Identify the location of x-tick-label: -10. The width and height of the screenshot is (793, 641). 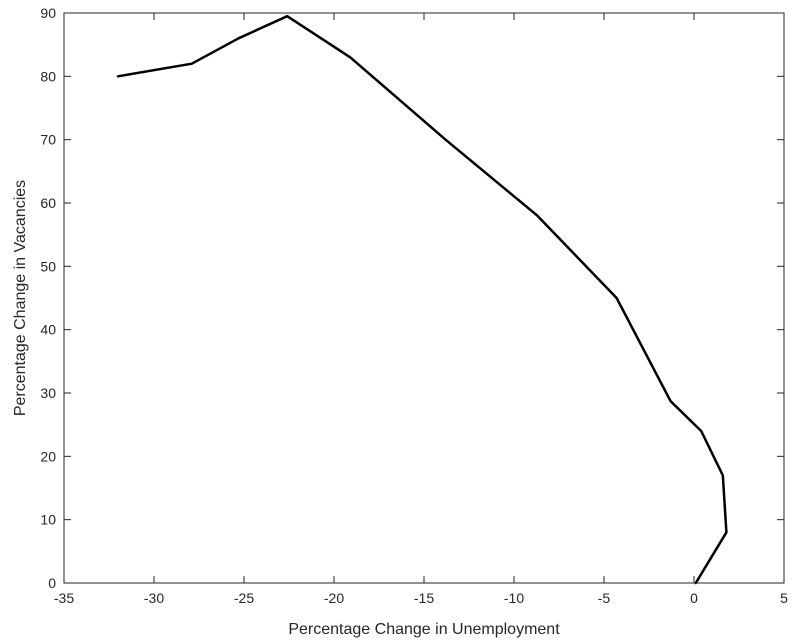
(514, 598).